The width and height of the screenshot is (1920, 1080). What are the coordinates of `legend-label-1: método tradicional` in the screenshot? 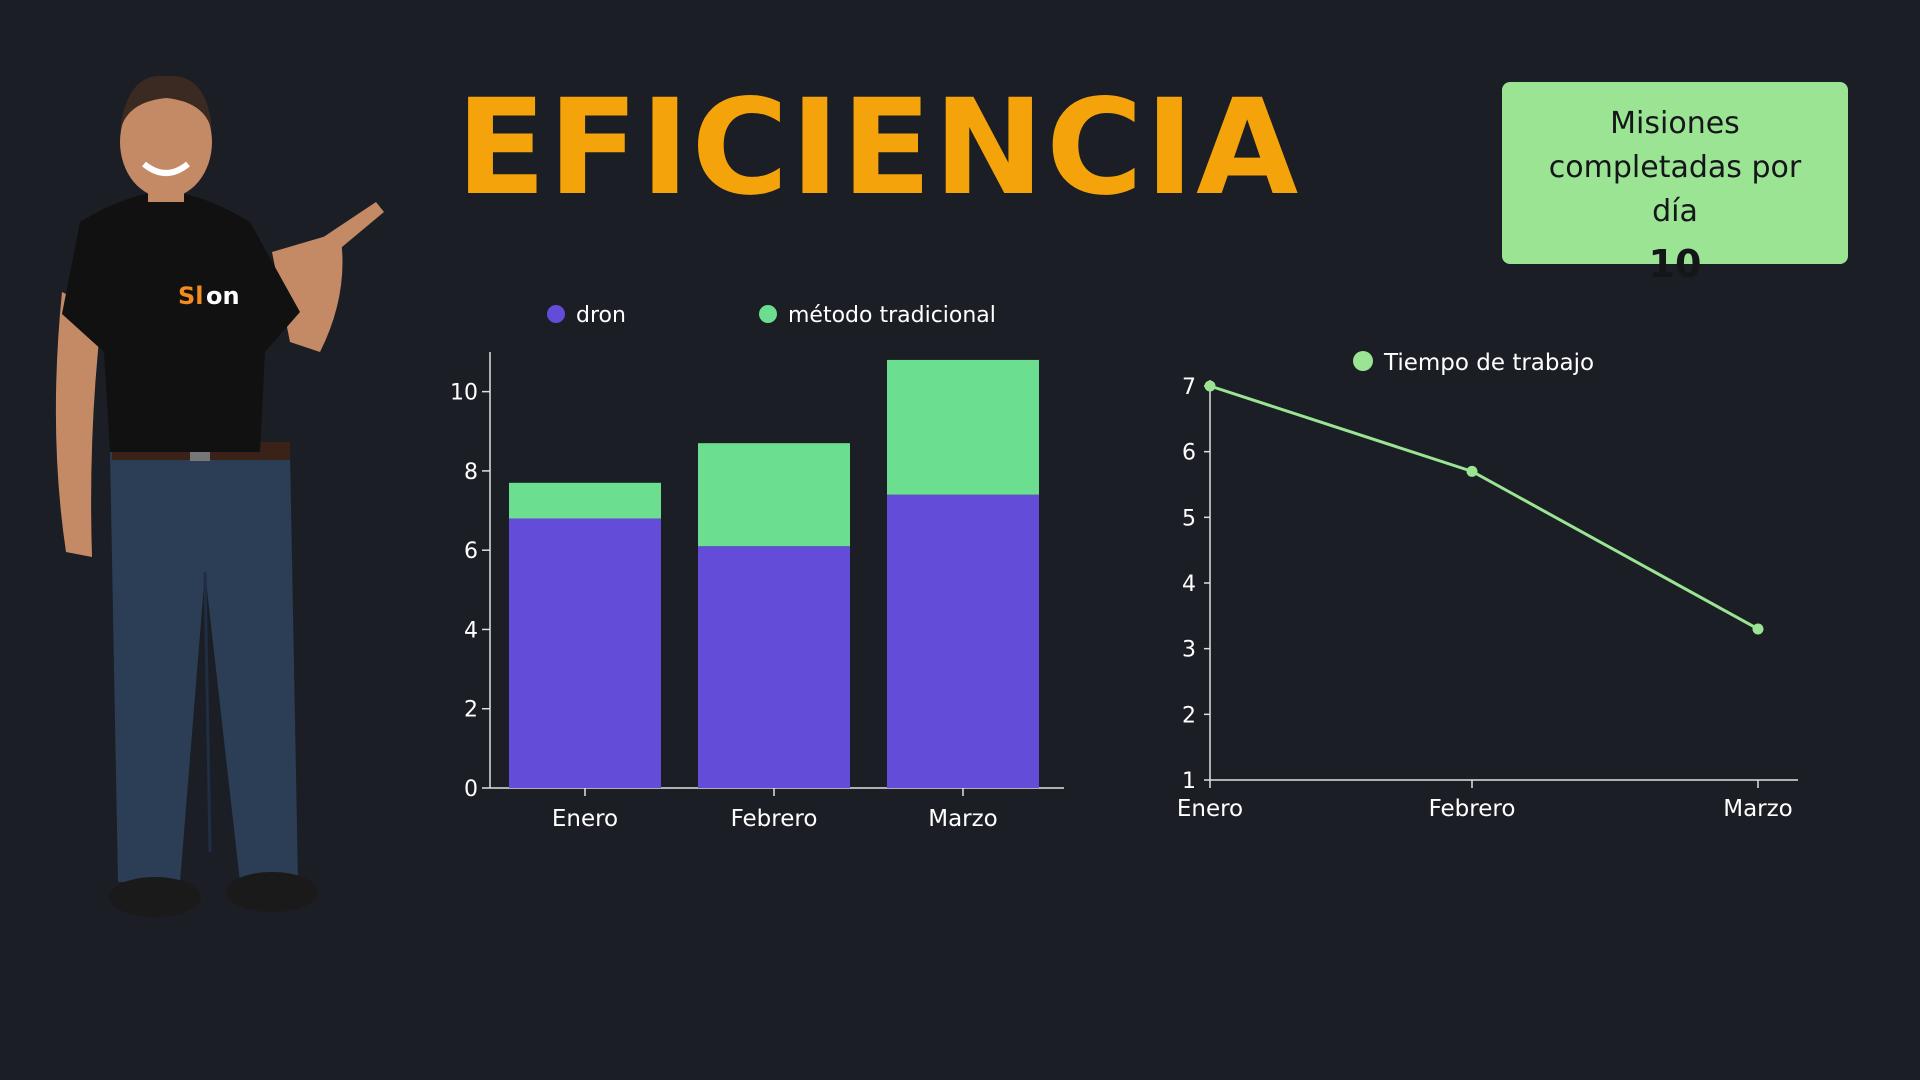 It's located at (892, 315).